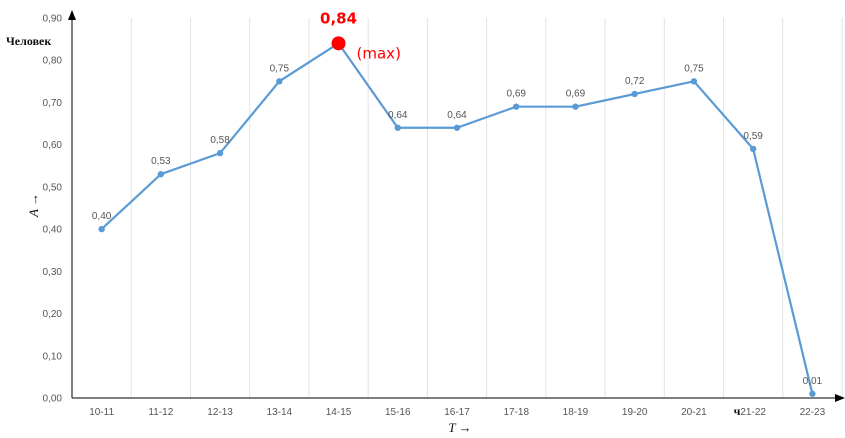 The height and width of the screenshot is (438, 845). Describe the element at coordinates (576, 412) in the screenshot. I see `x-tick-label: 18-19` at that location.